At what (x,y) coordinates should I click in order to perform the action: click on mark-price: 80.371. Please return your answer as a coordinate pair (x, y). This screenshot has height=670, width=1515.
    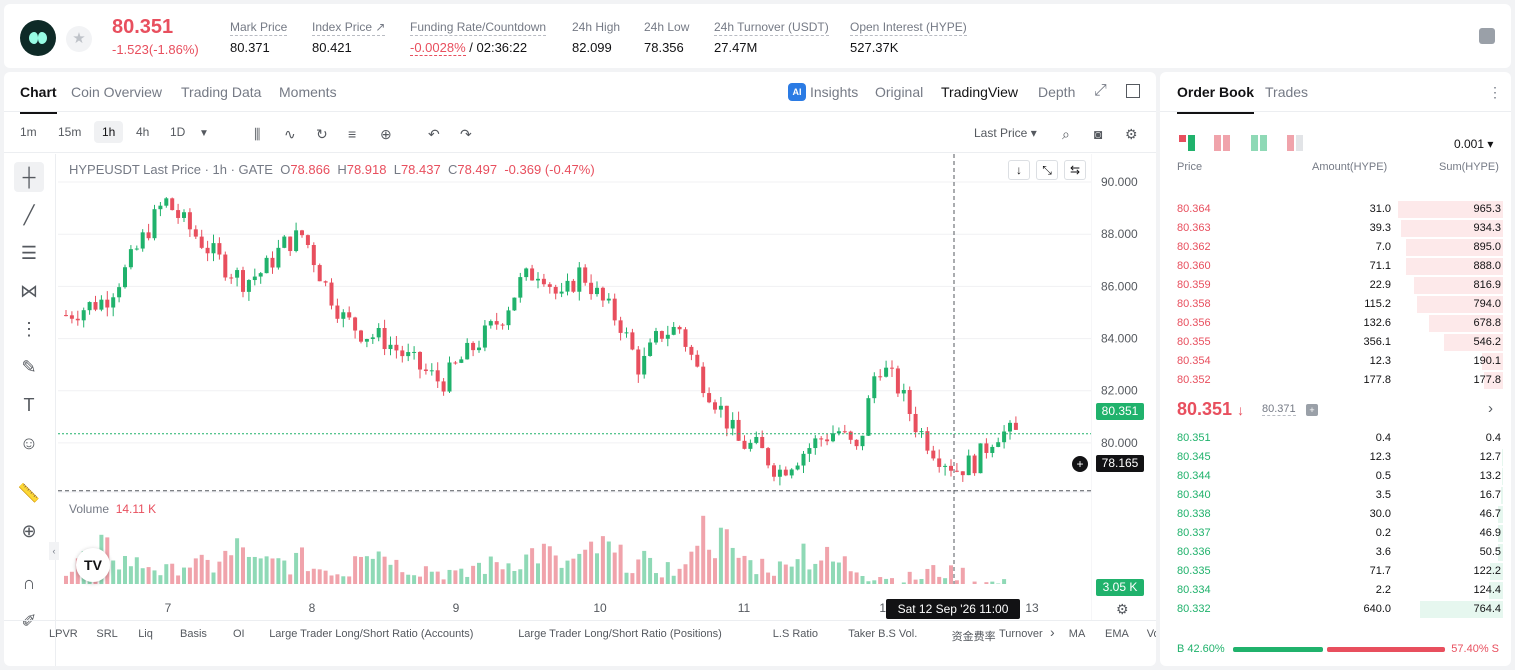
    Looking at the image, I should click on (1279, 409).